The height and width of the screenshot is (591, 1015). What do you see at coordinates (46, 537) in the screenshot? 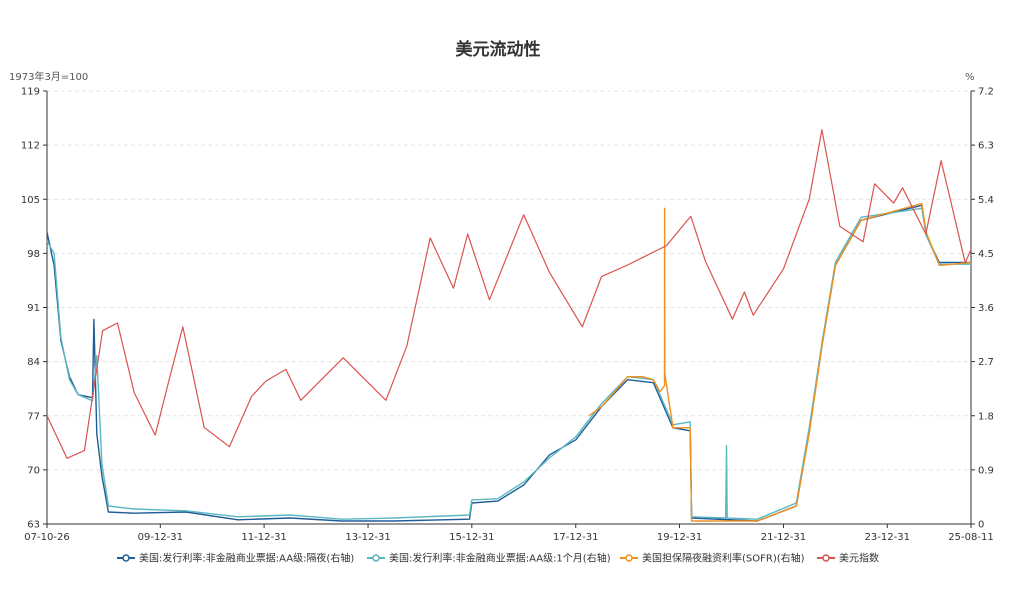
I see `x-tick-label: 07-10-26` at bounding box center [46, 537].